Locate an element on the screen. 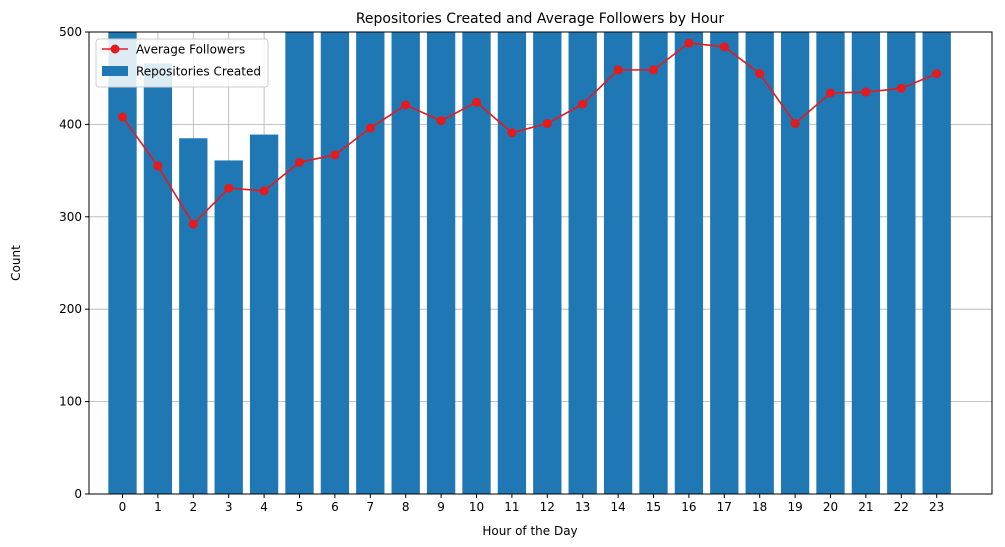  legend-marker-swatch is located at coordinates (115, 49).